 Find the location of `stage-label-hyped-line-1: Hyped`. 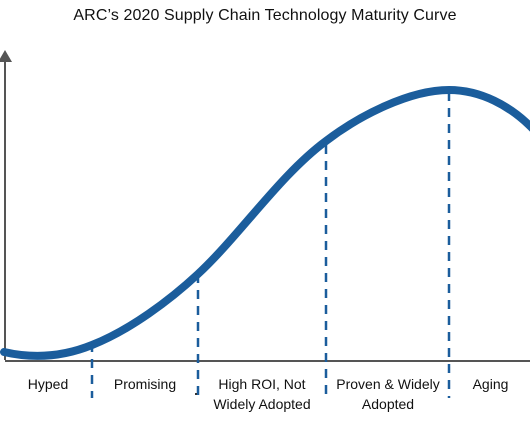

stage-label-hyped-line-1: Hyped is located at coordinates (48, 384).